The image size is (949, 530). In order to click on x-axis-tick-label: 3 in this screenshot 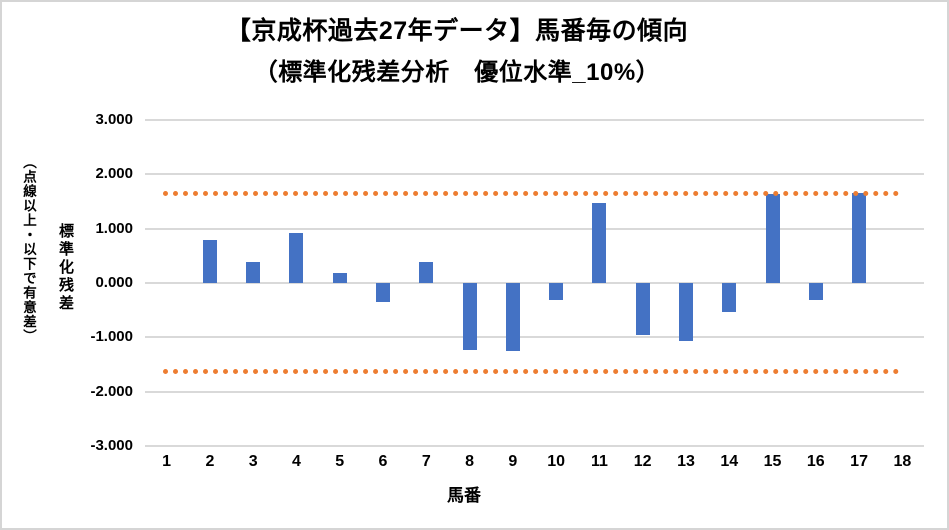, I will do `click(253, 461)`.